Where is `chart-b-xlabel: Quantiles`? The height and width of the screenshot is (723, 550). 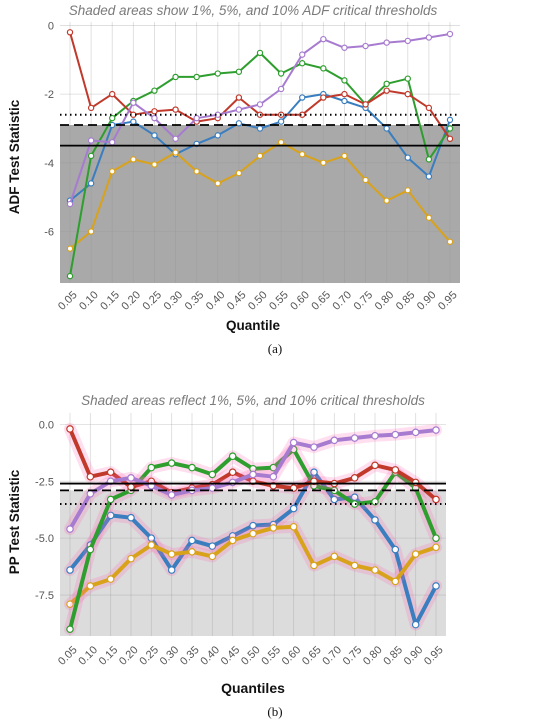 chart-b-xlabel: Quantiles is located at coordinates (253, 688).